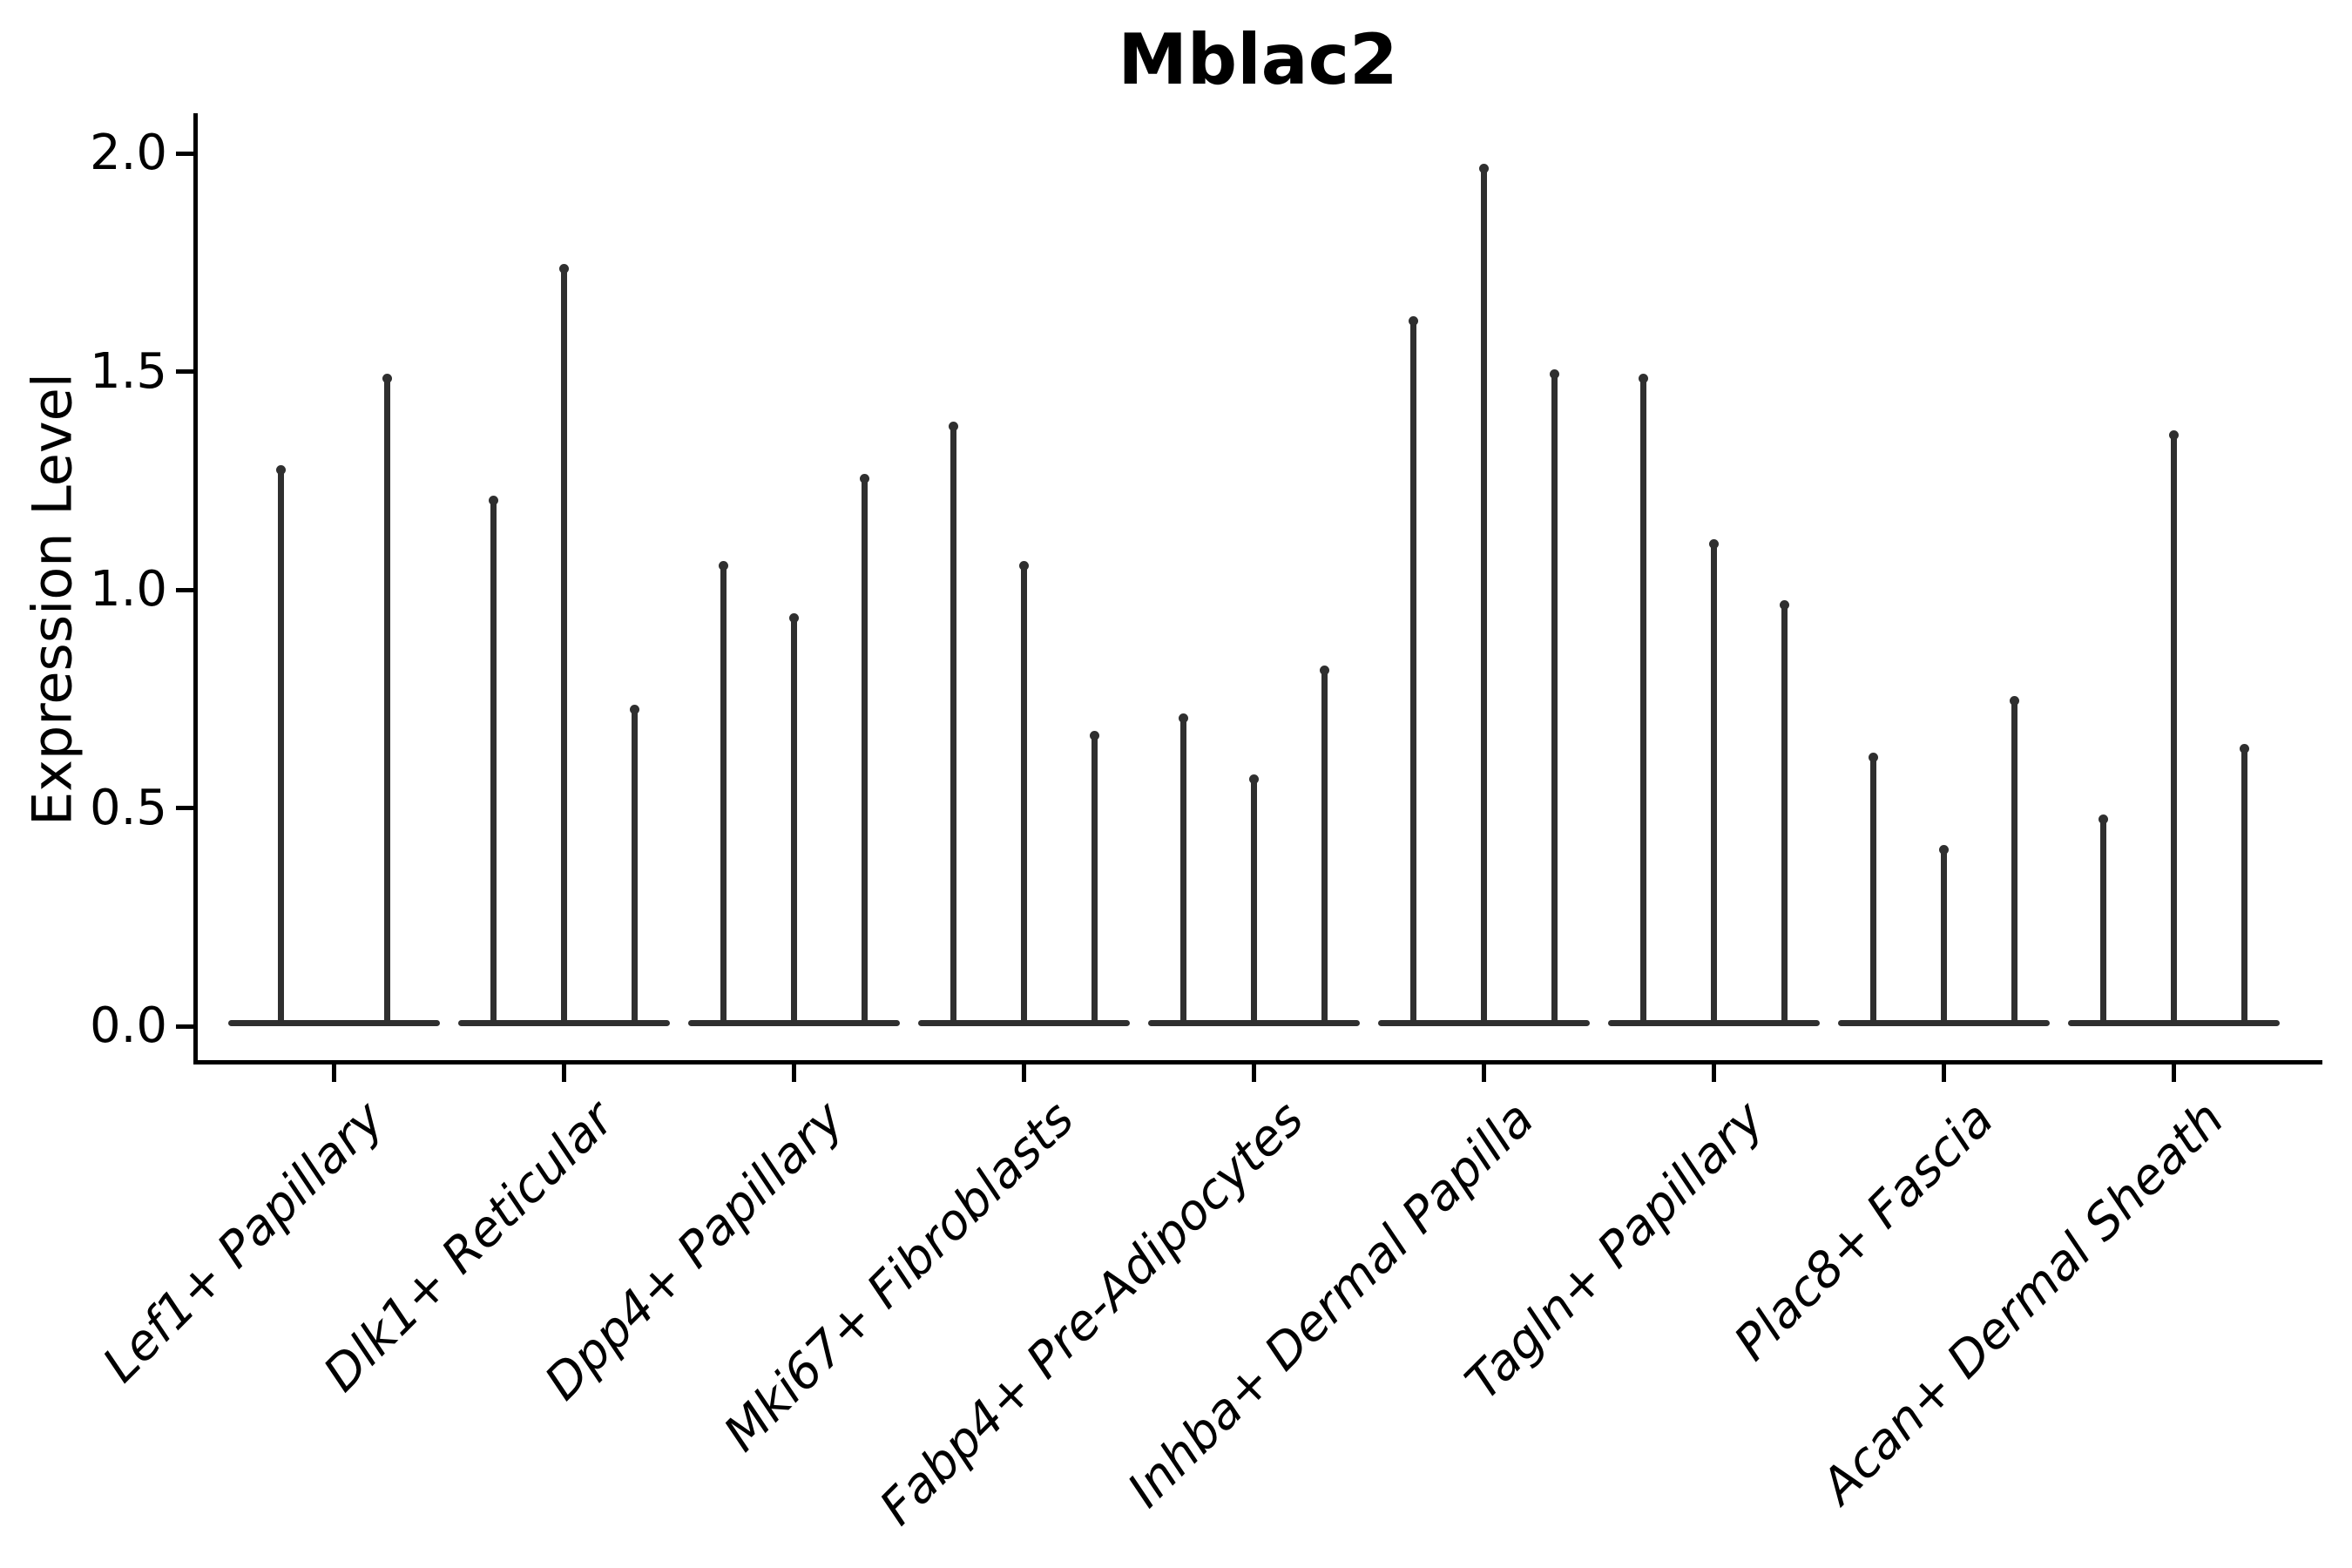  Describe the element at coordinates (1258, 59) in the screenshot. I see `chart-title: Mblac2` at that location.